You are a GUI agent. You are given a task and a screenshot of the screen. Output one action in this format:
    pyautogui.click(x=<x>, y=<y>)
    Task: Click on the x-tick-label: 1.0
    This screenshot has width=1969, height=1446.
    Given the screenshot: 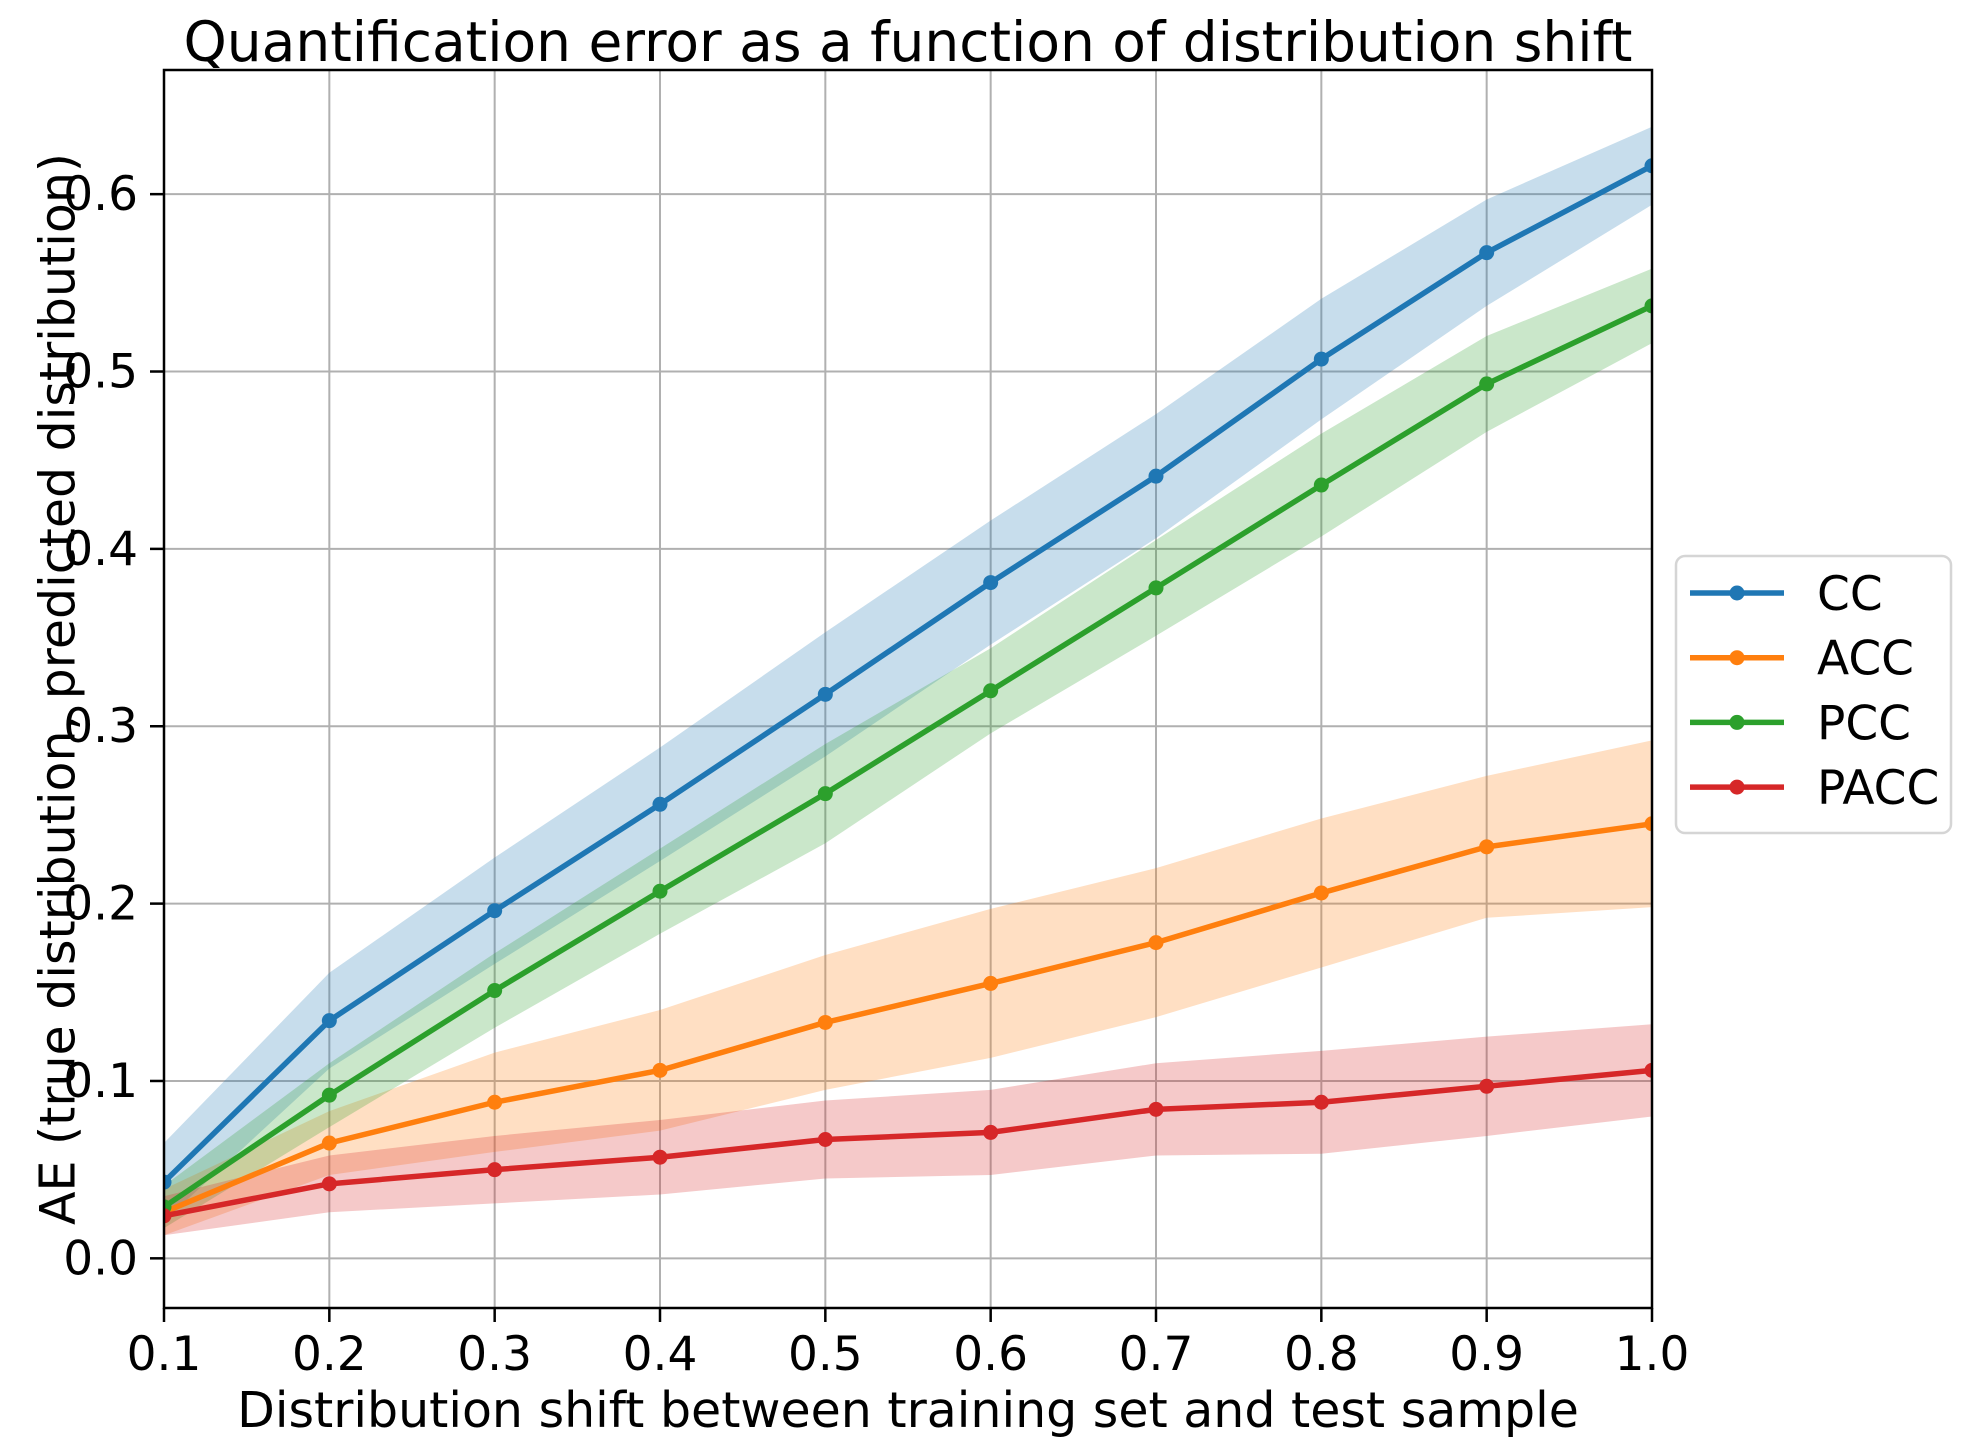 What is the action you would take?
    pyautogui.click(x=1652, y=1354)
    